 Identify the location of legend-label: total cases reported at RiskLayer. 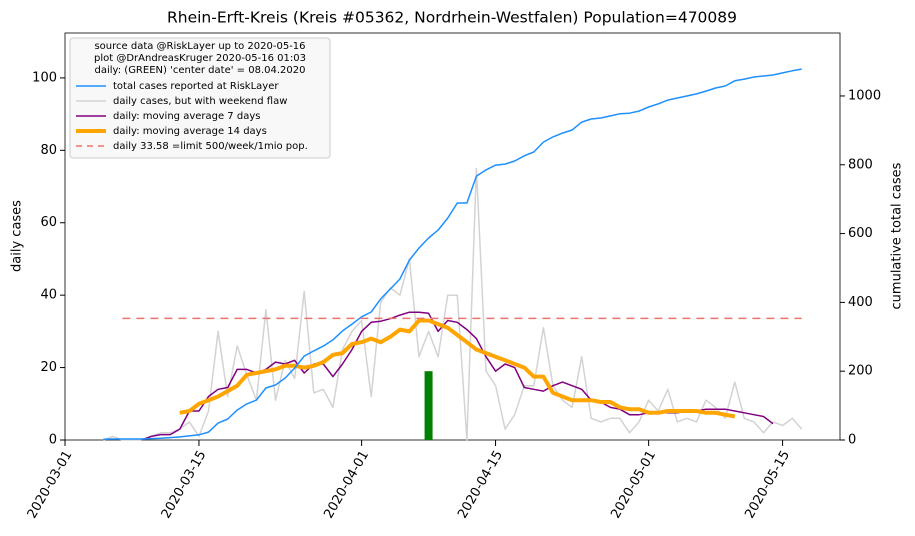
(196, 86).